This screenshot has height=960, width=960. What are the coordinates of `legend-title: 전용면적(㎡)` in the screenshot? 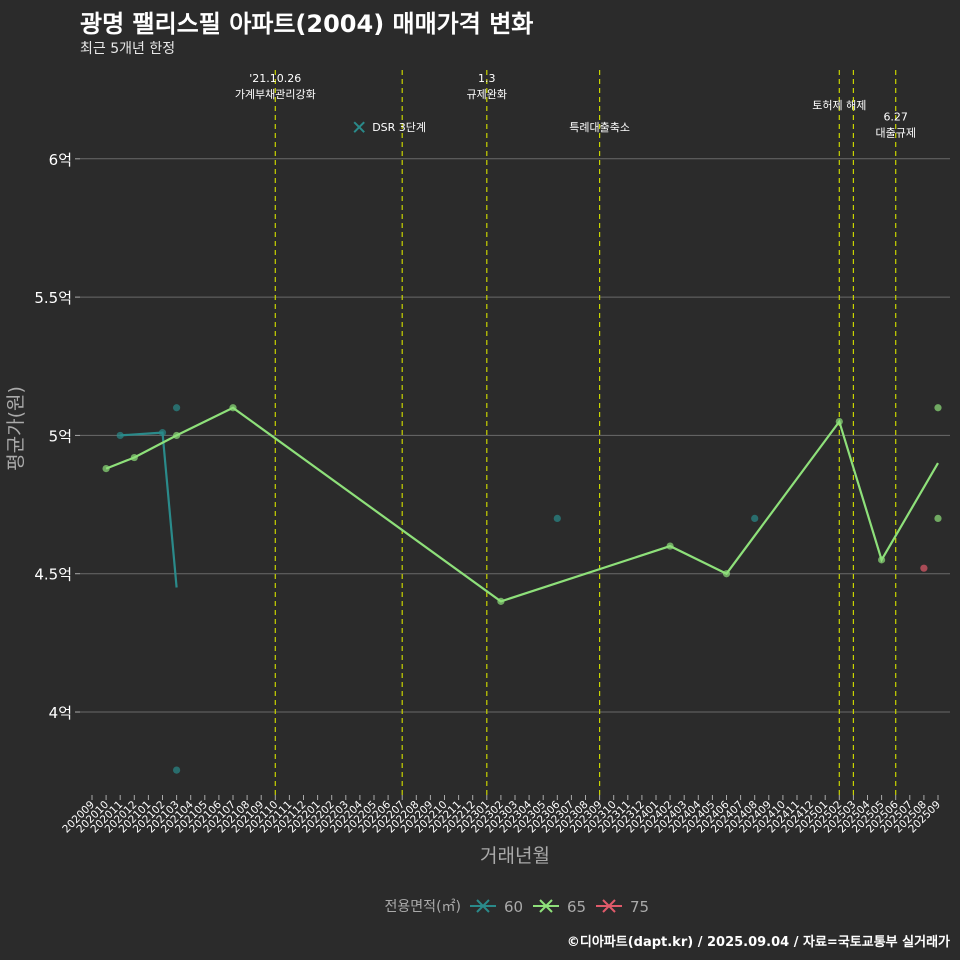 It's located at (423, 907).